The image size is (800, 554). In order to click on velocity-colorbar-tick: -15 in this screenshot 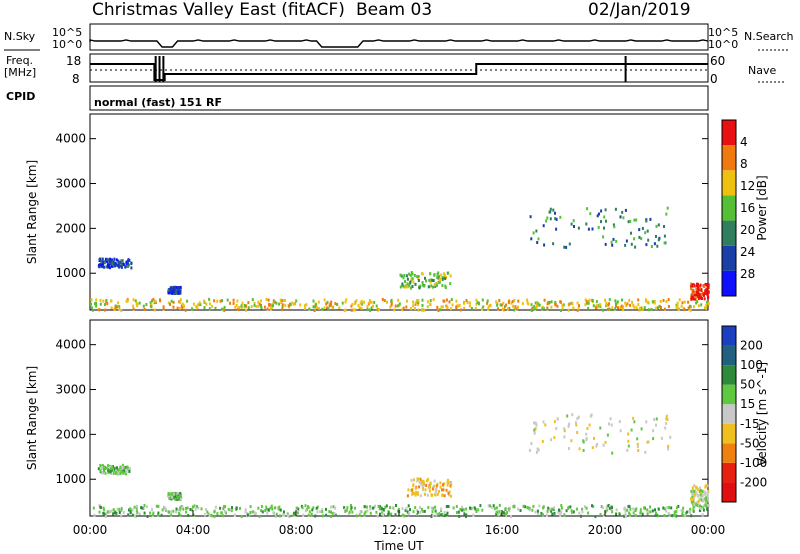, I will do `click(750, 424)`.